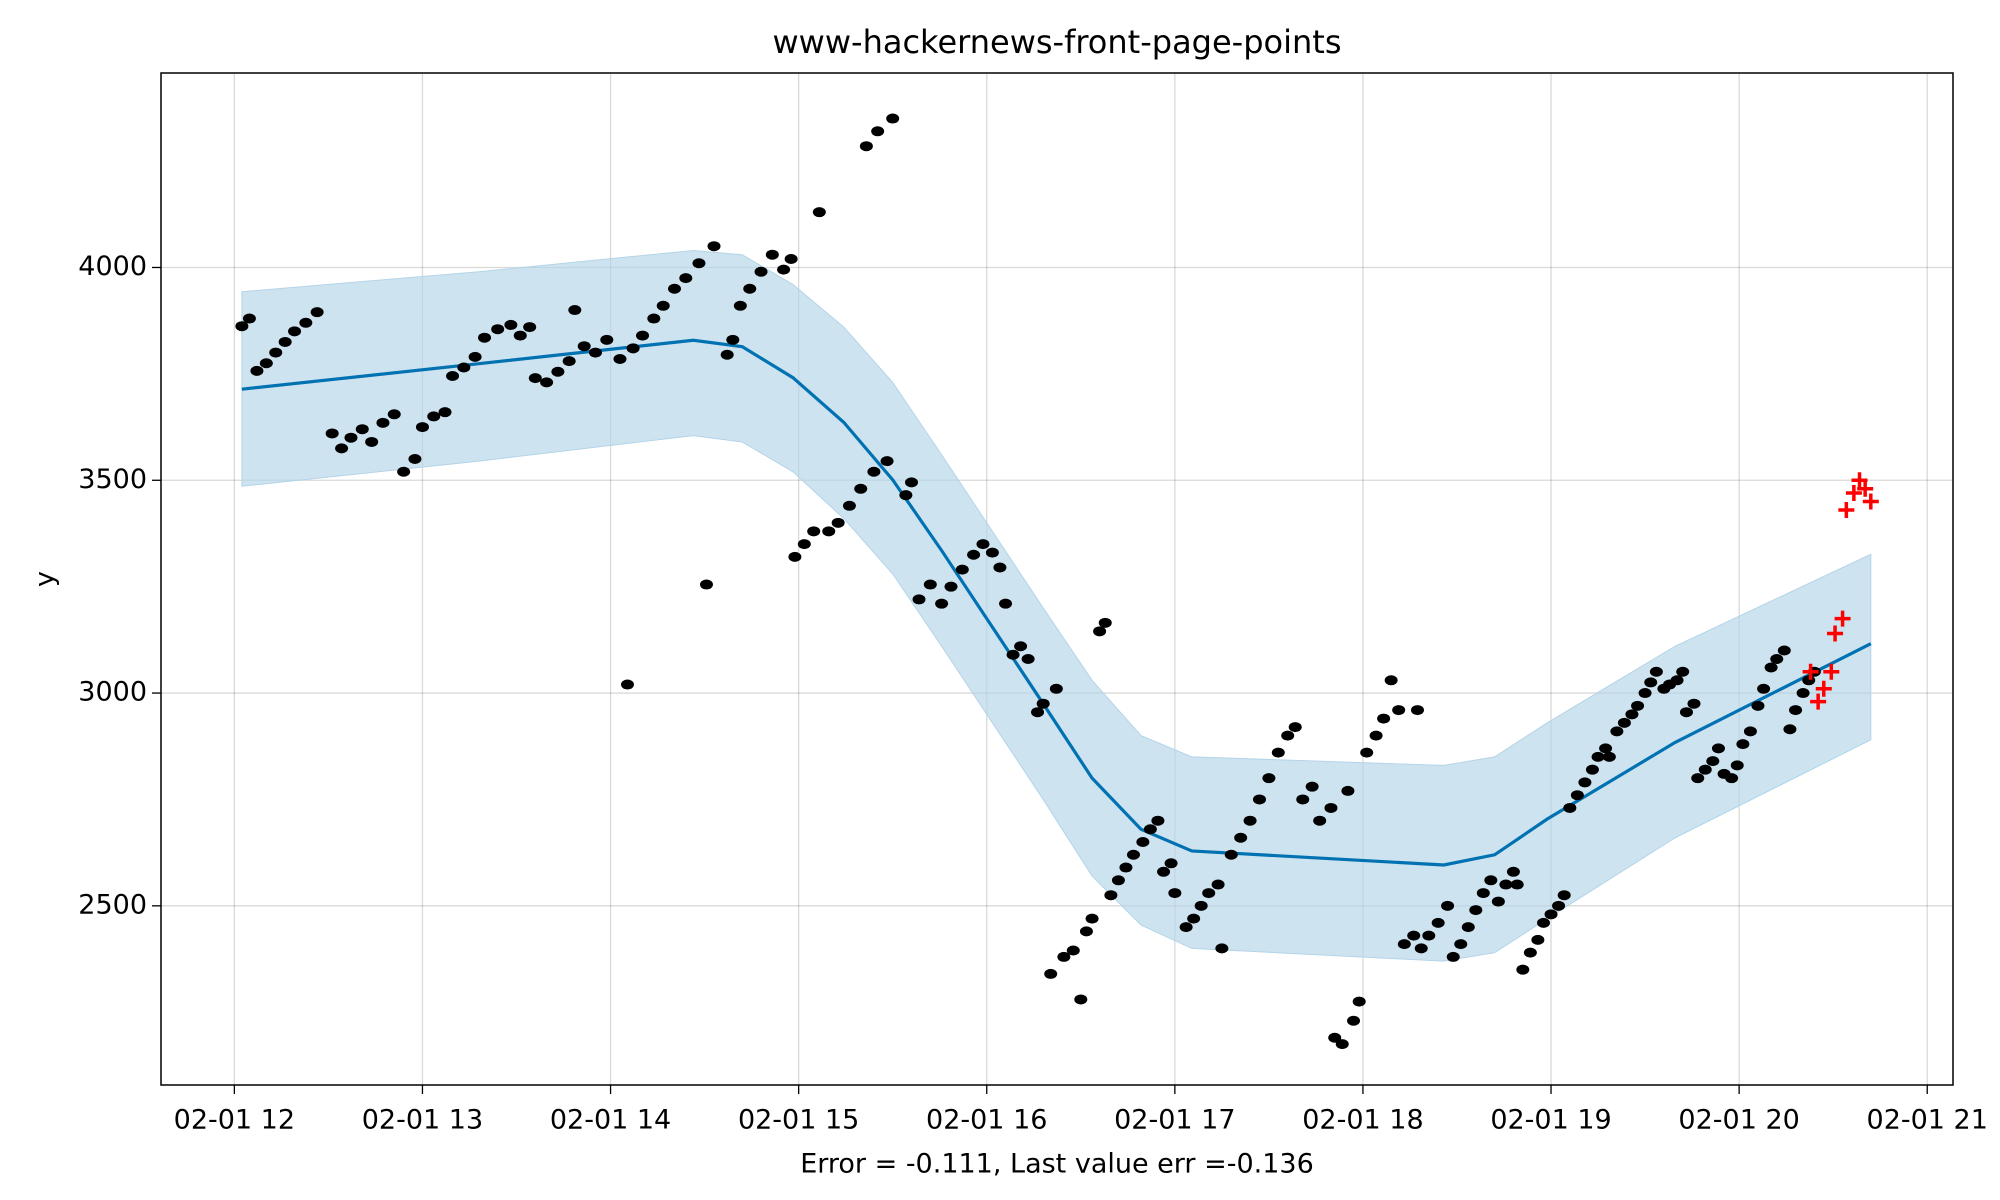  I want to click on x-tick-label: 02-01 17, so click(1174, 1120).